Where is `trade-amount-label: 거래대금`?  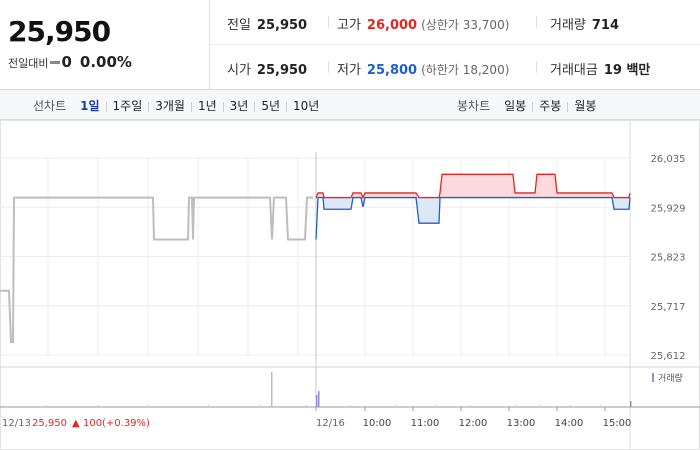 trade-amount-label: 거래대금 is located at coordinates (574, 70).